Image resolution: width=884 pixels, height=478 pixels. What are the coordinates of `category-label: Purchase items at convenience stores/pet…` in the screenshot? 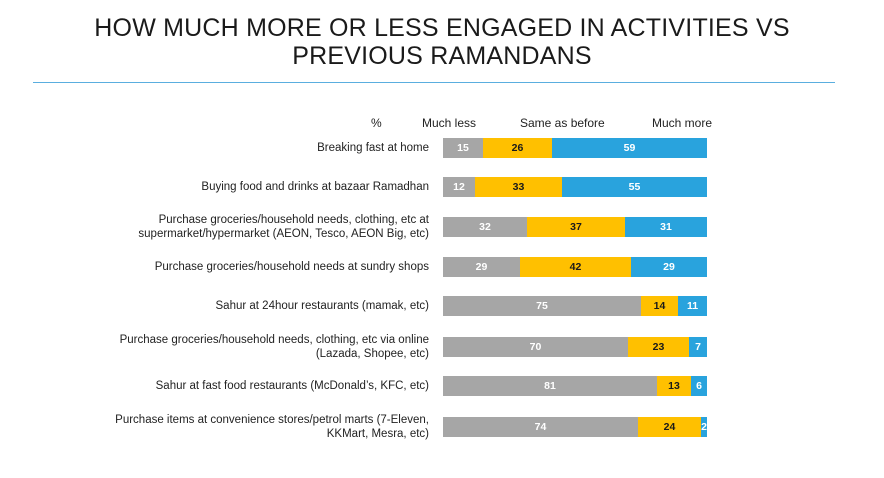 It's located at (219, 427).